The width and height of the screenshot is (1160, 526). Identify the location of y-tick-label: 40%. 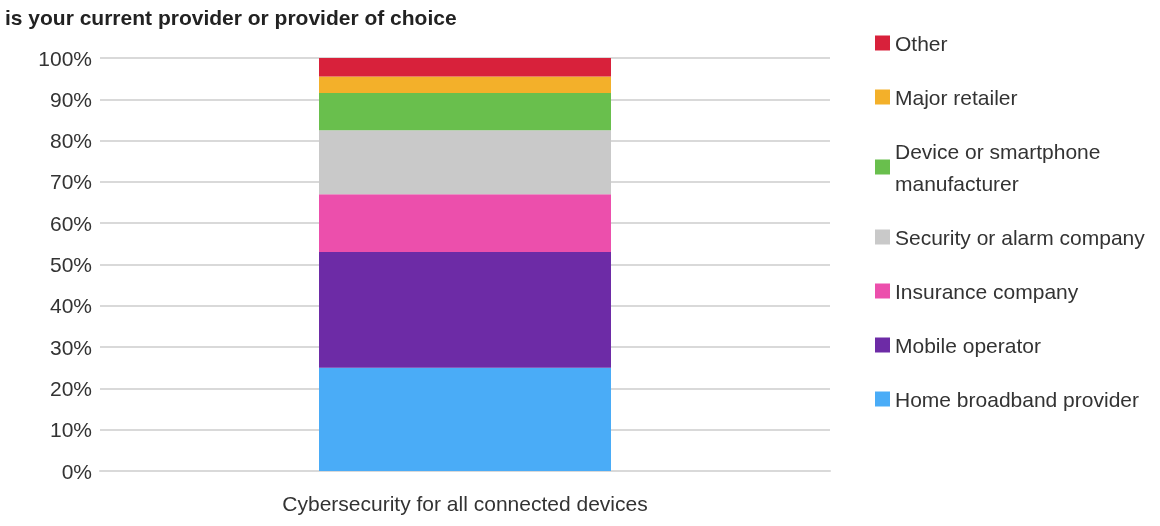
(70, 306).